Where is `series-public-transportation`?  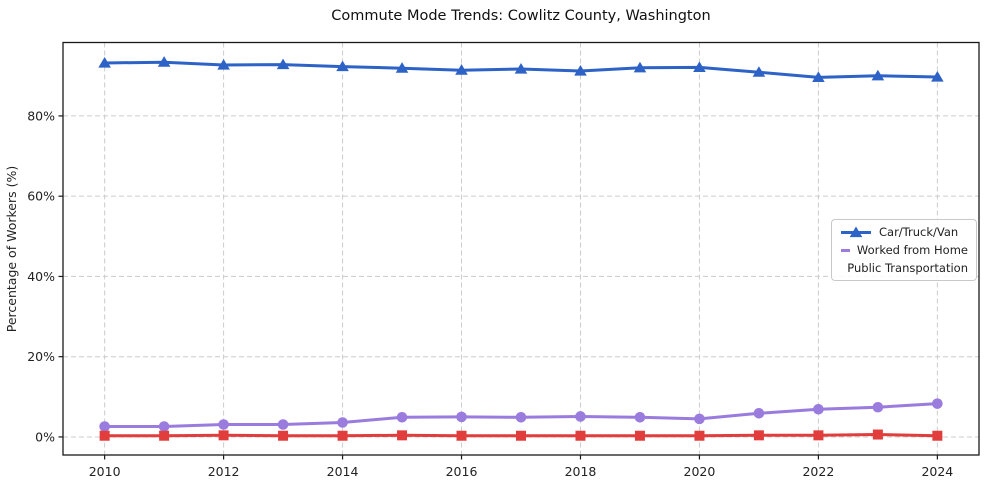
series-public-transportation is located at coordinates (521, 435).